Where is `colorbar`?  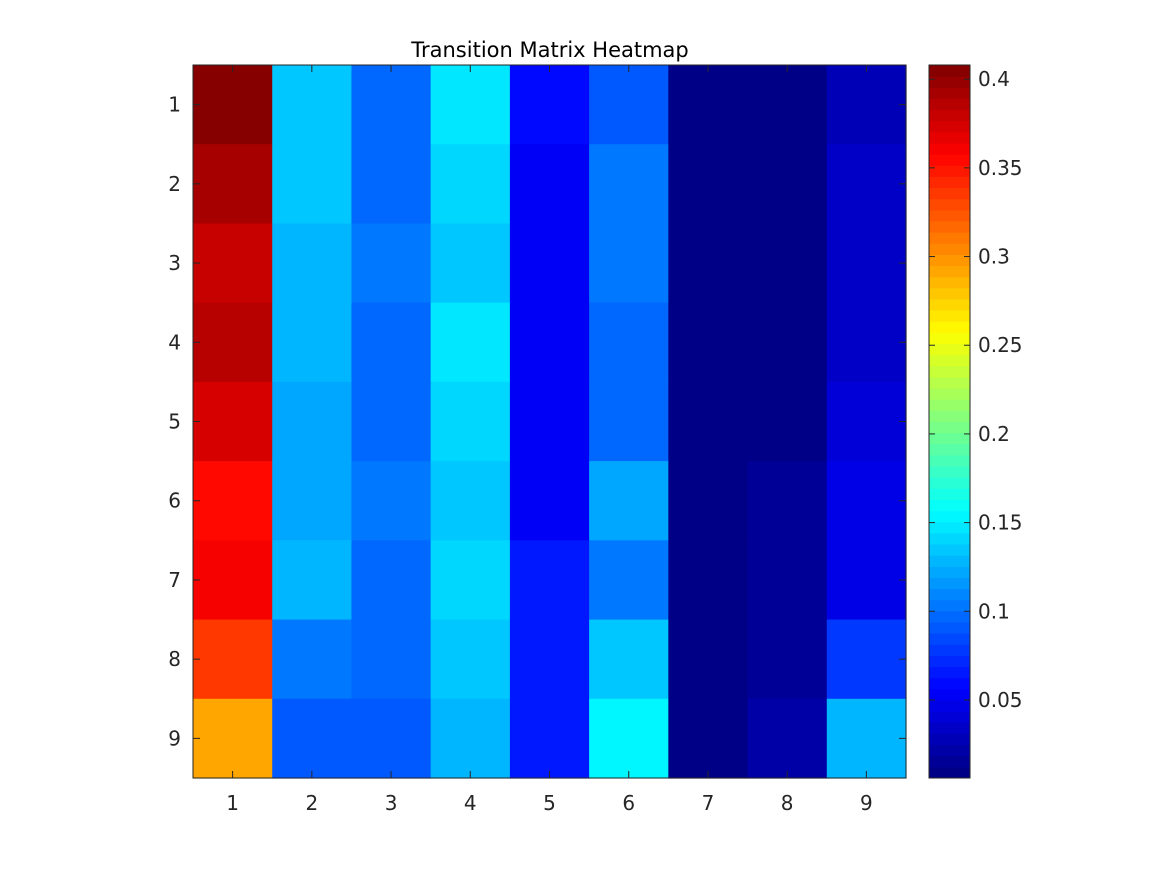 colorbar is located at coordinates (949, 421).